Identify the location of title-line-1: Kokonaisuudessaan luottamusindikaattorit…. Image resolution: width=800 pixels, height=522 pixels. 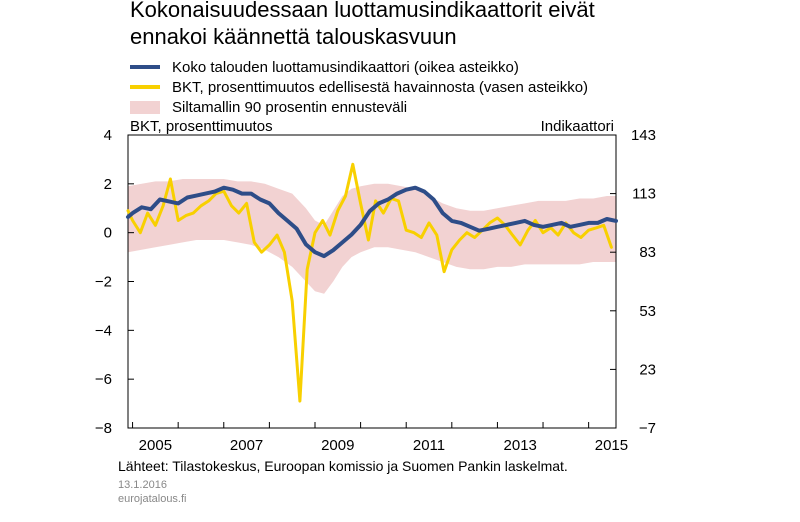
(362, 11).